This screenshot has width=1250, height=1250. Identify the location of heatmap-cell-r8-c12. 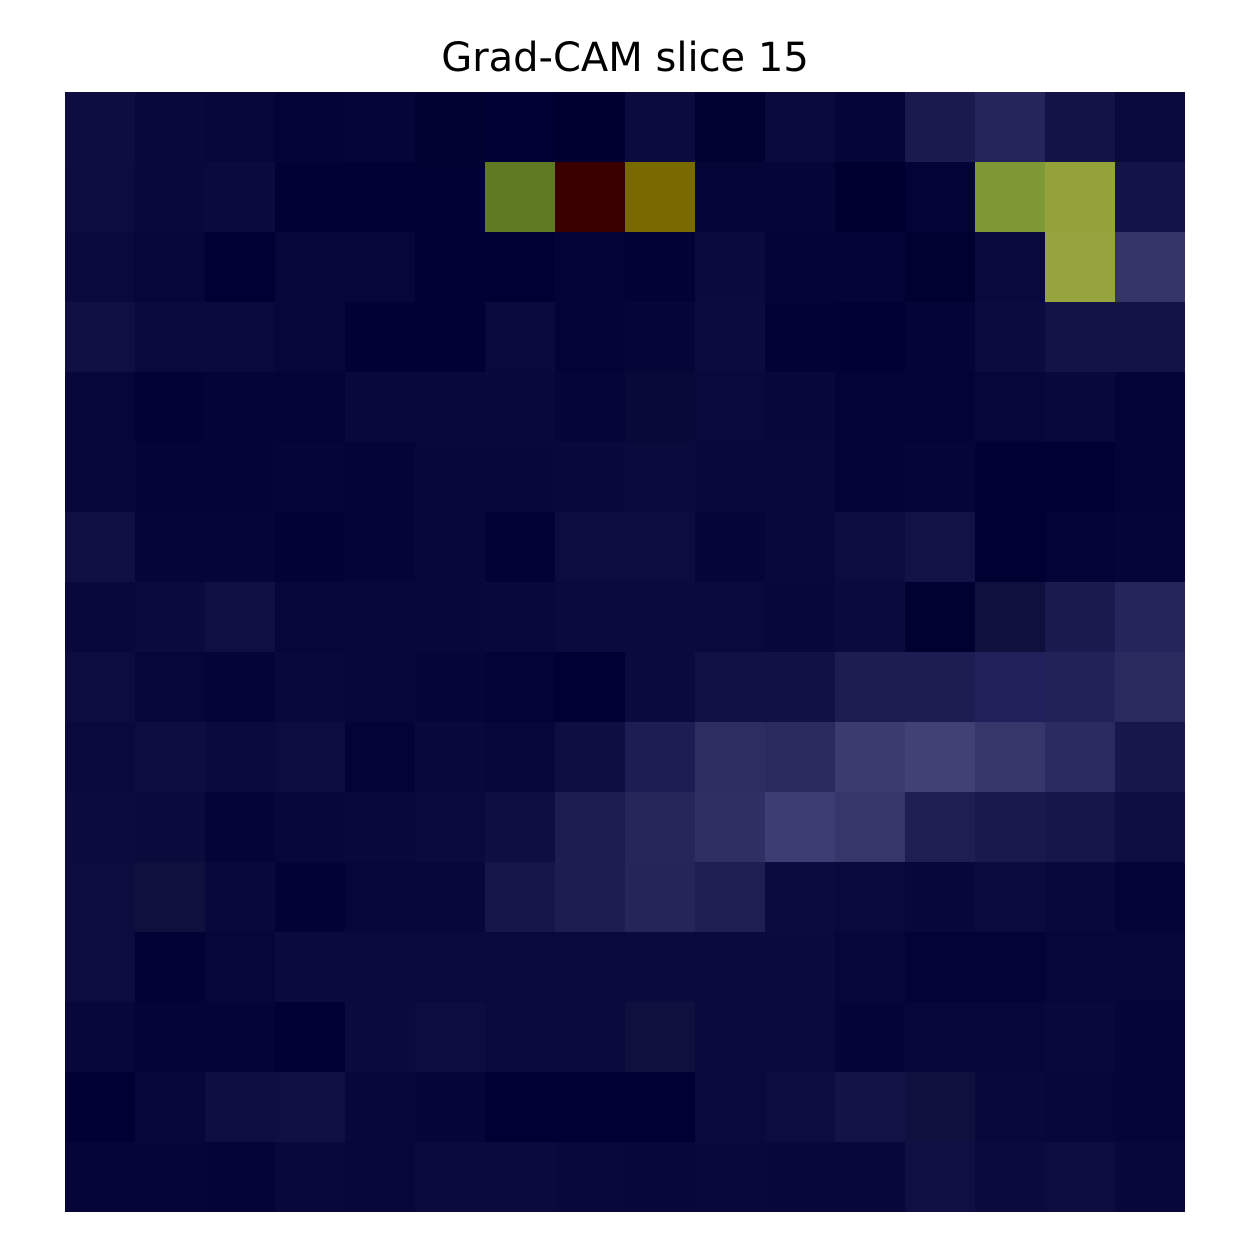
(940, 687).